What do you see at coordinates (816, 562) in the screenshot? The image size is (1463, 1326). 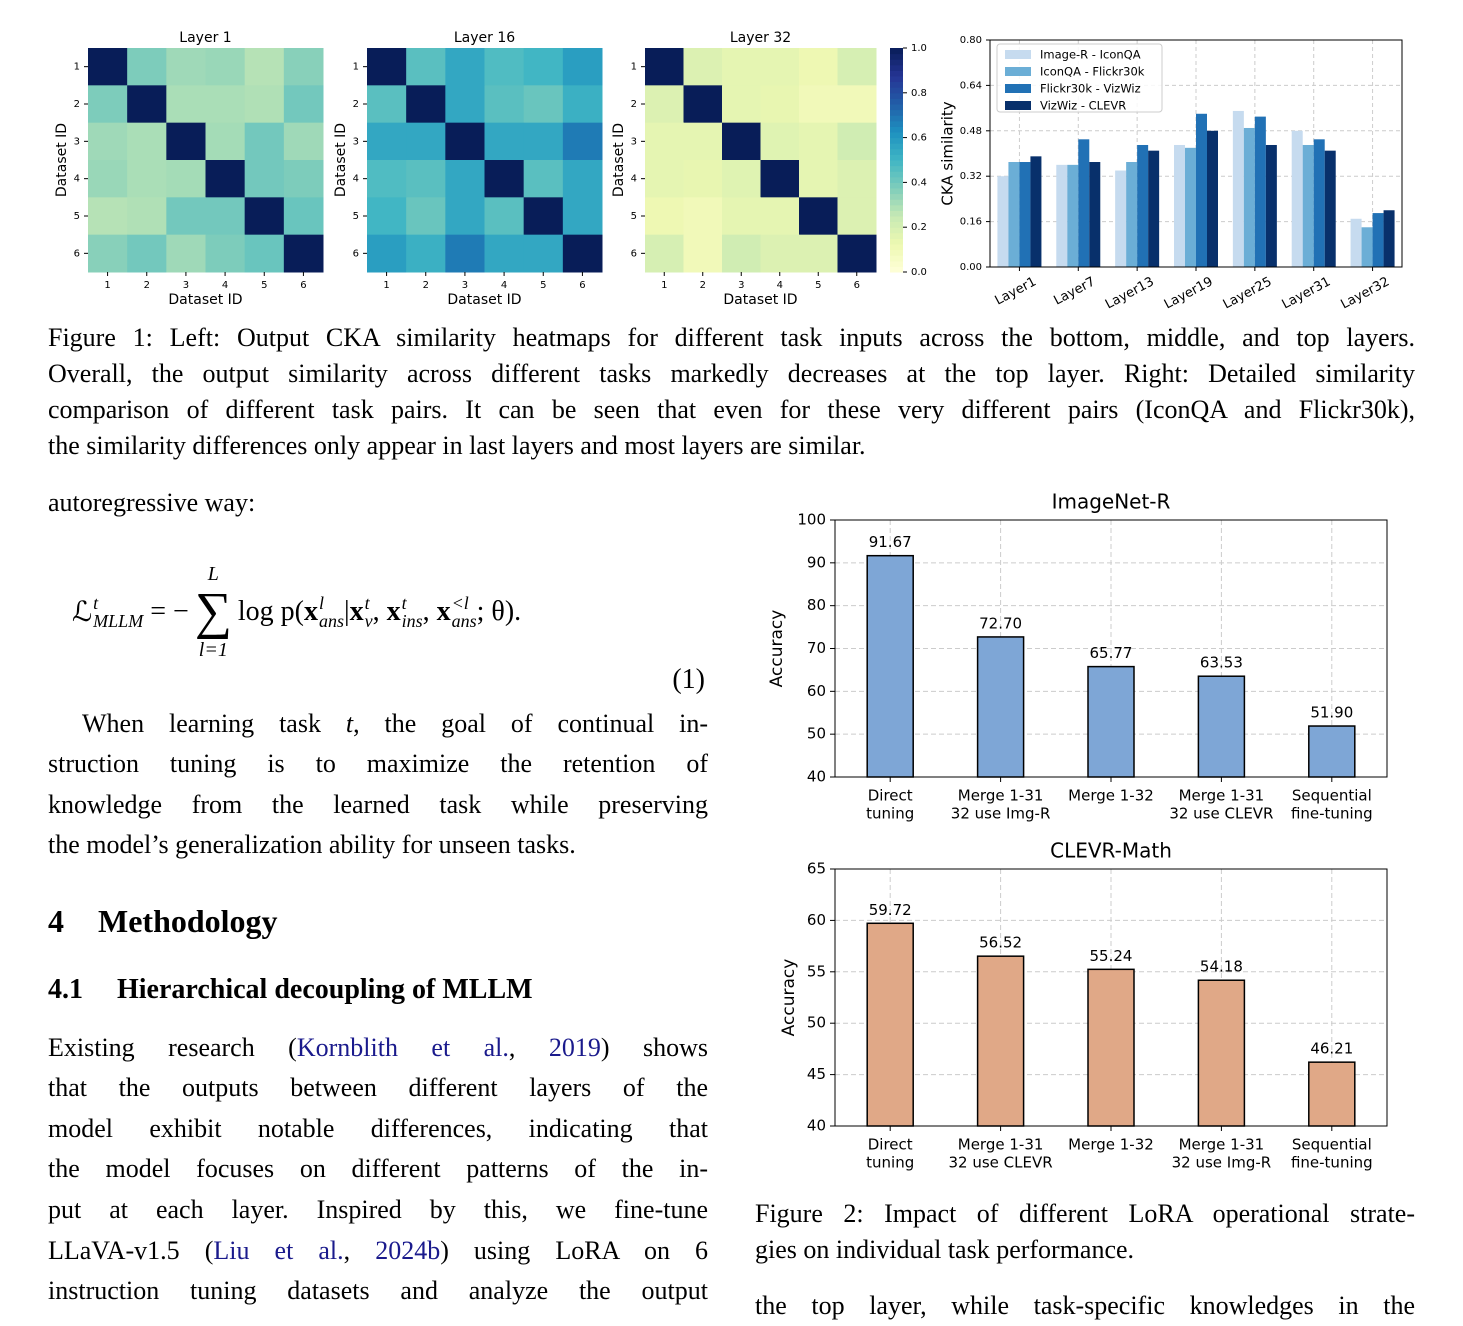 I see `y-tick-label: 90` at bounding box center [816, 562].